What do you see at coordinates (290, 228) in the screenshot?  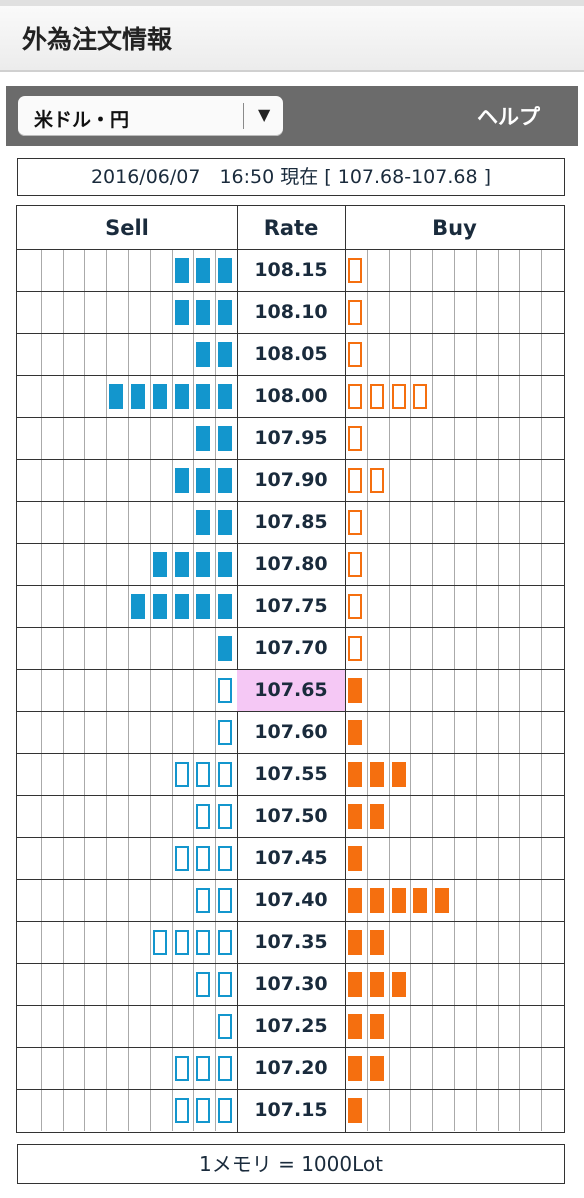 I see `table-header: Sell Rate Buy` at bounding box center [290, 228].